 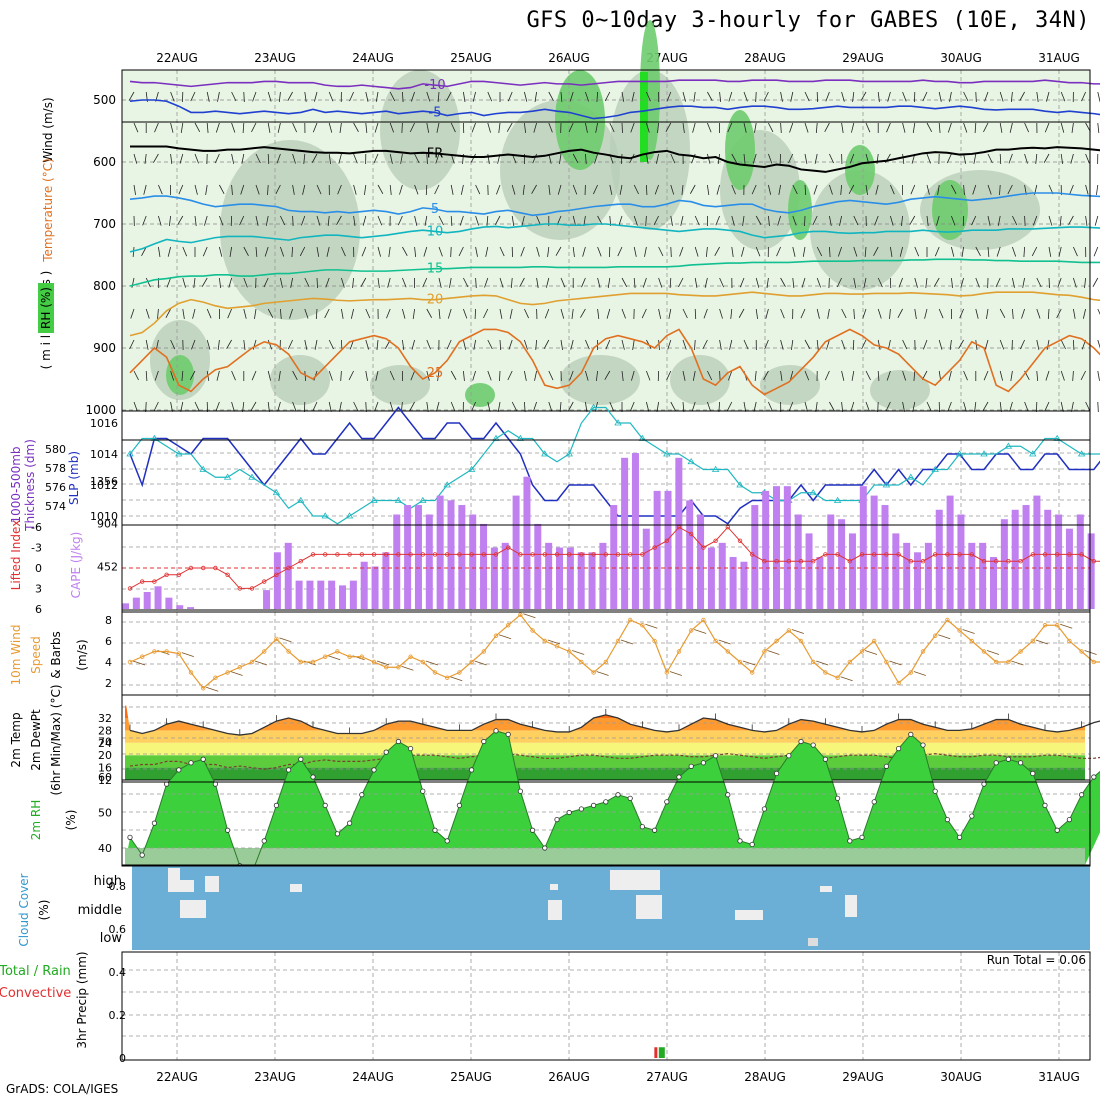 What do you see at coordinates (55, 487) in the screenshot?
I see `thickness-tick-label: 576` at bounding box center [55, 487].